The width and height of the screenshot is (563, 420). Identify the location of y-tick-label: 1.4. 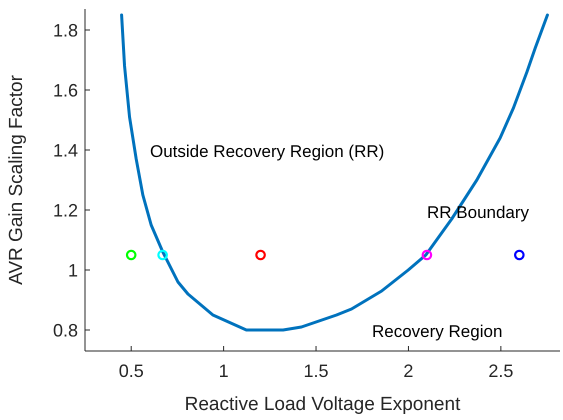
(65, 150).